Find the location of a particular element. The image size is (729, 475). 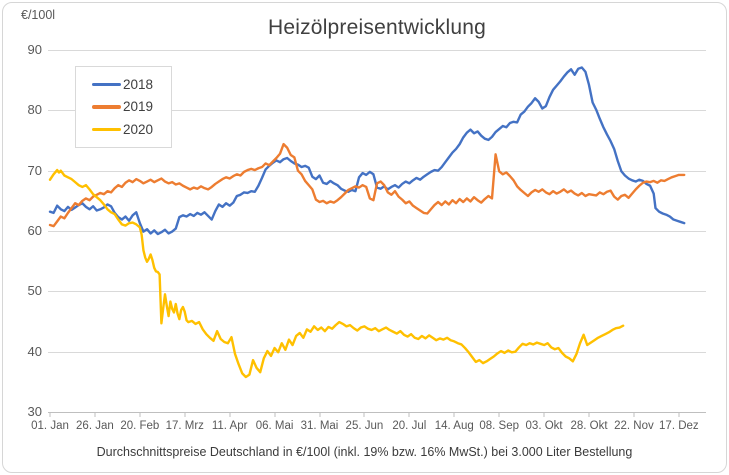

y-axis-unit-label: €/100l is located at coordinates (38, 15).